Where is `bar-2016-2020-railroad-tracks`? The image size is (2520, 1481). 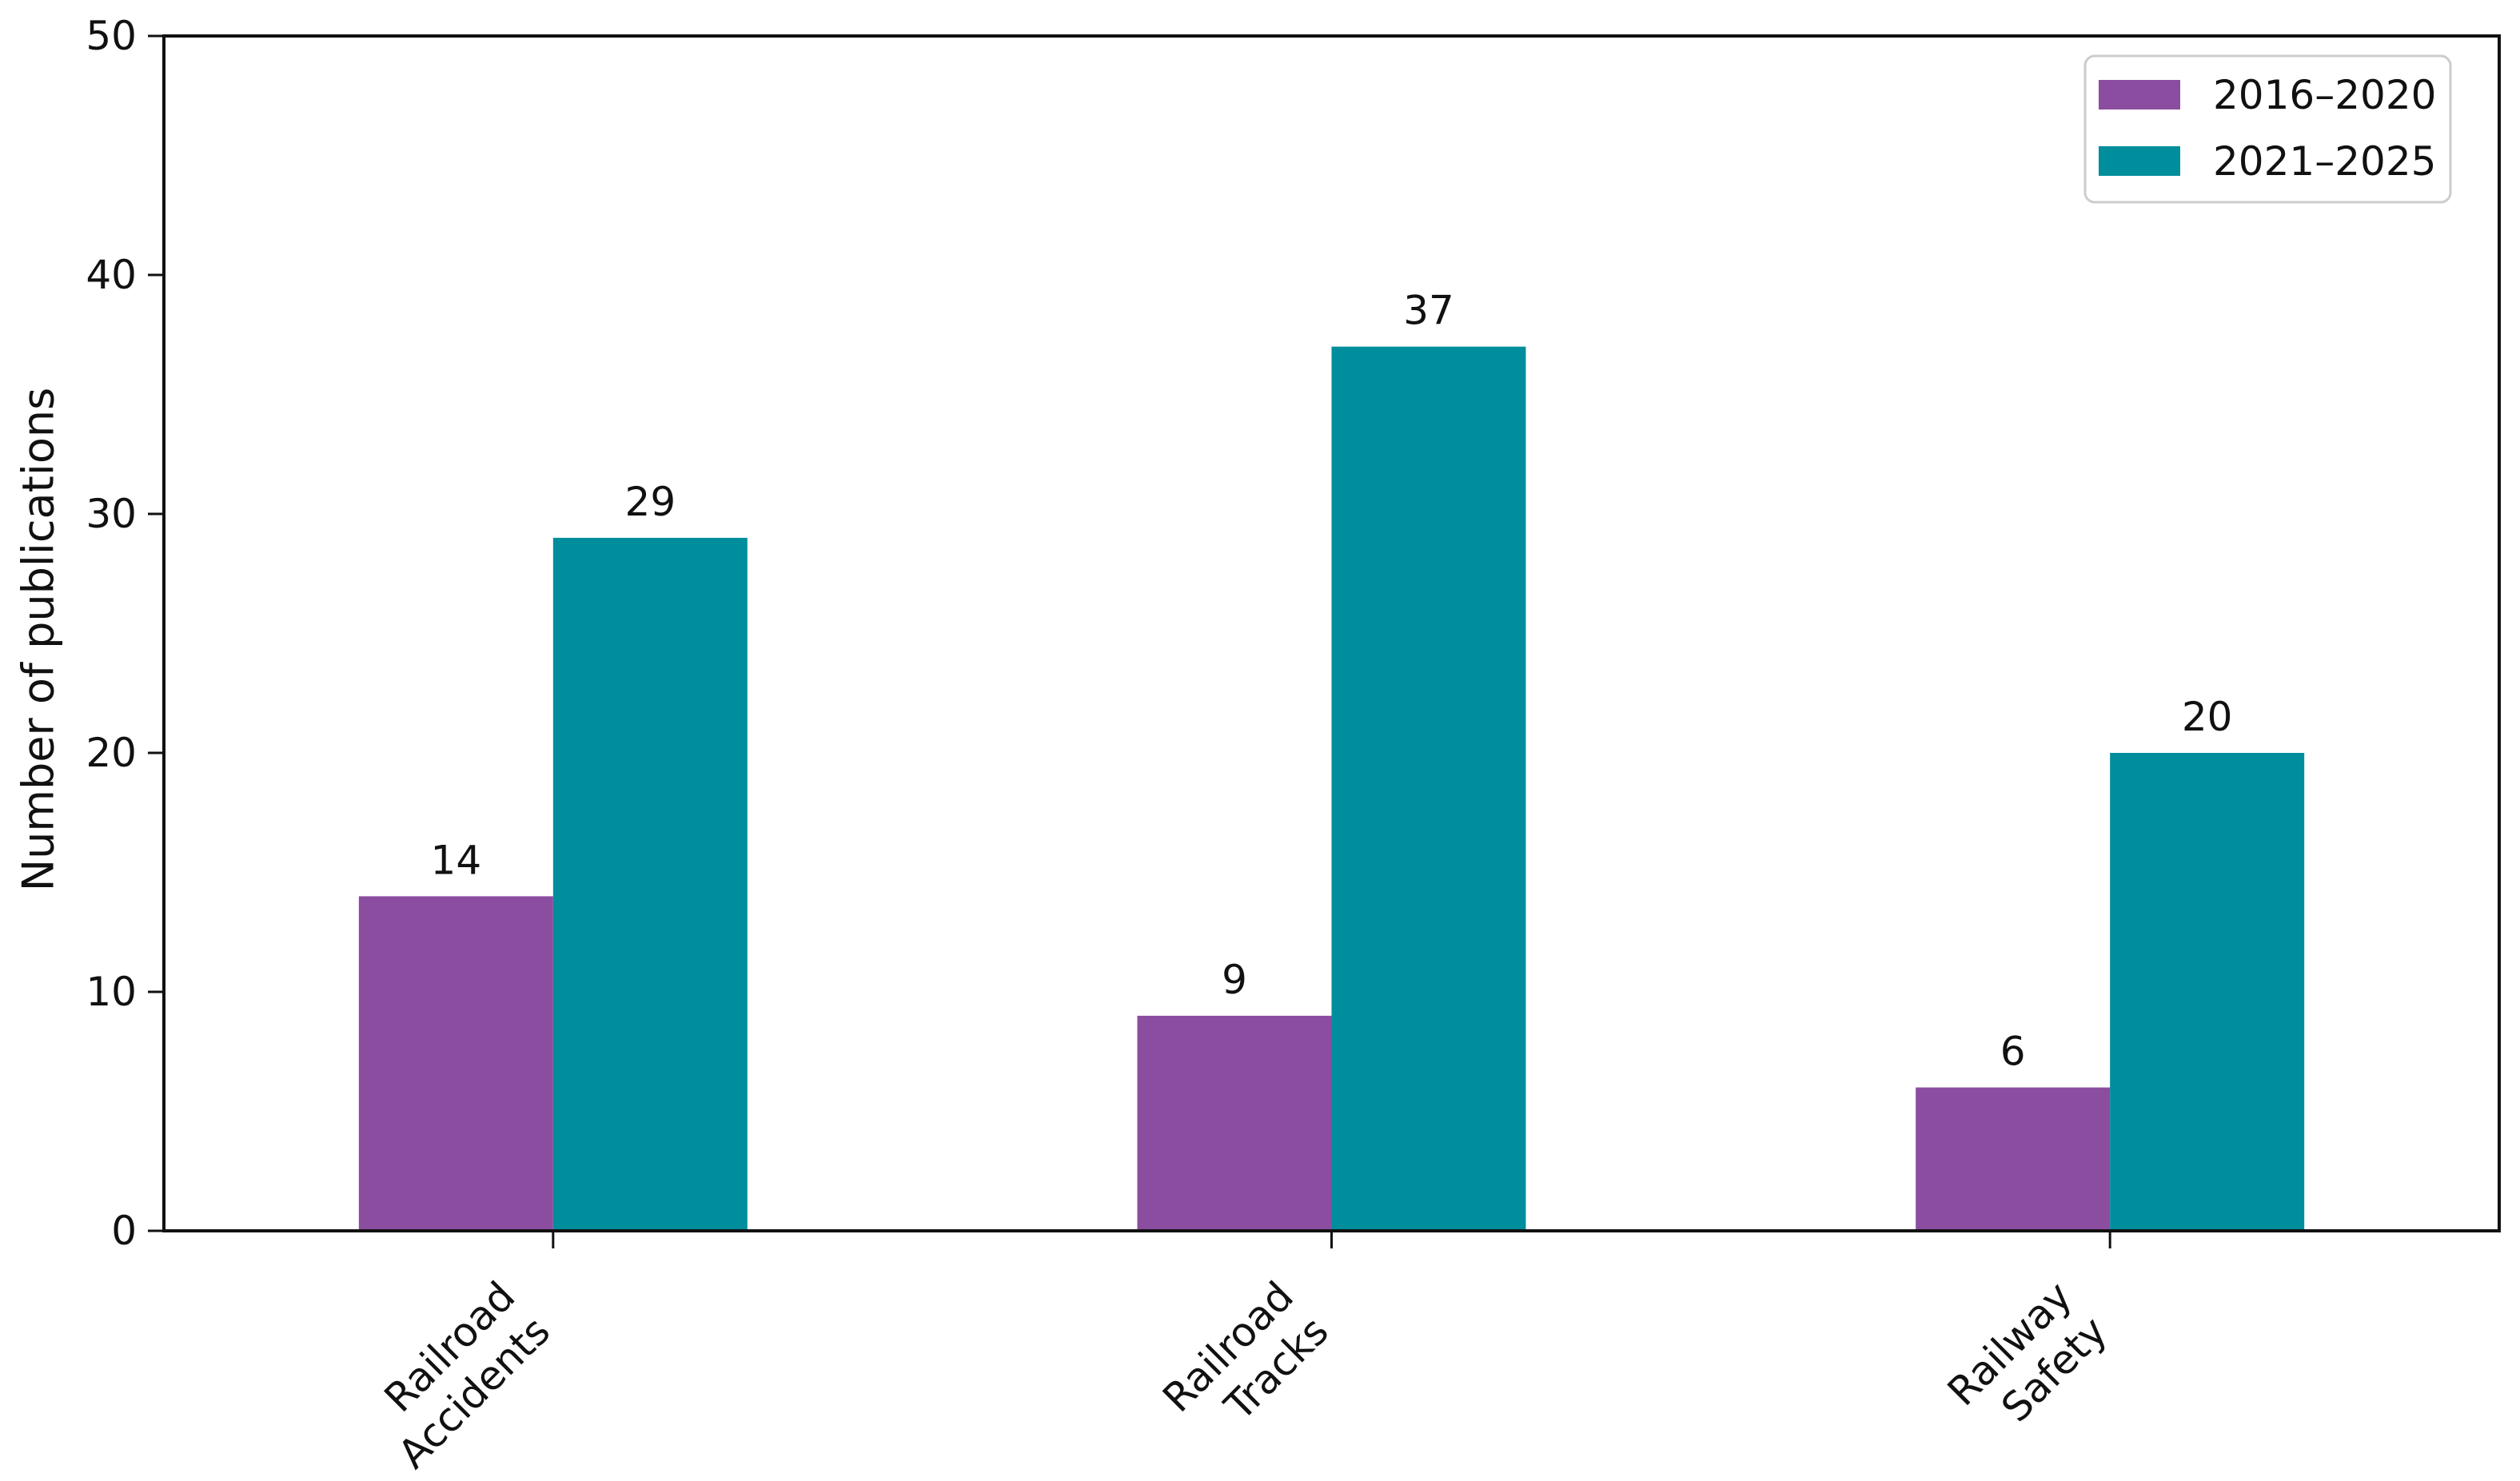
bar-2016-2020-railroad-tracks is located at coordinates (1234, 1123).